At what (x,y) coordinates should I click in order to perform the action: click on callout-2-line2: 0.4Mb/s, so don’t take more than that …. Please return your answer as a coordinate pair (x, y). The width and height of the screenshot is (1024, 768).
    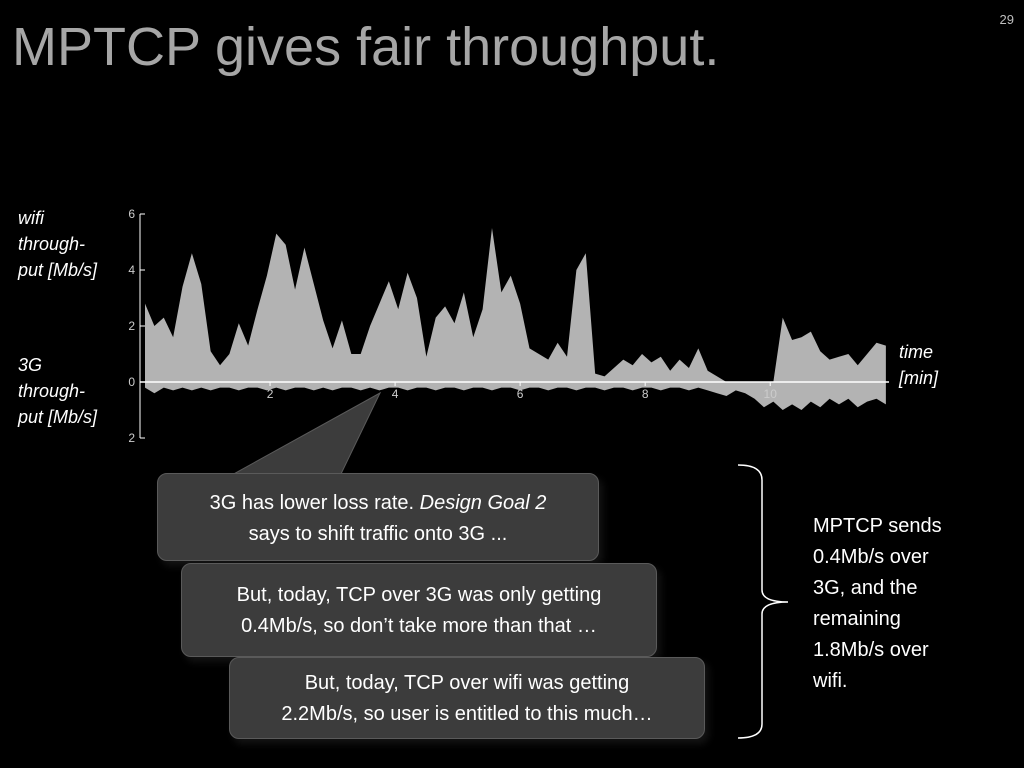
    Looking at the image, I should click on (419, 626).